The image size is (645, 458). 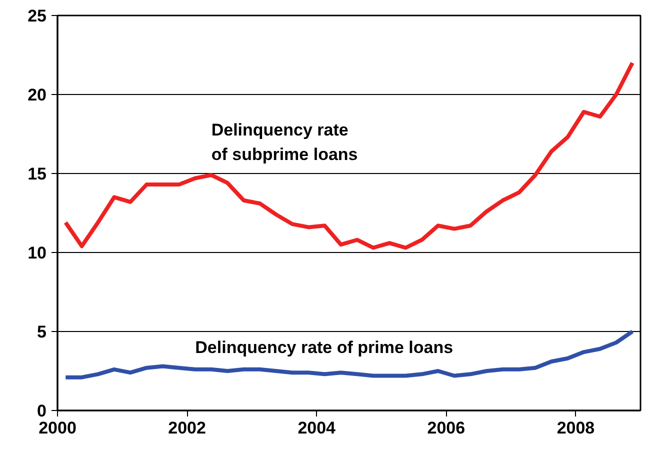 What do you see at coordinates (284, 142) in the screenshot?
I see `series-label: Delinquency rate of subprime loans` at bounding box center [284, 142].